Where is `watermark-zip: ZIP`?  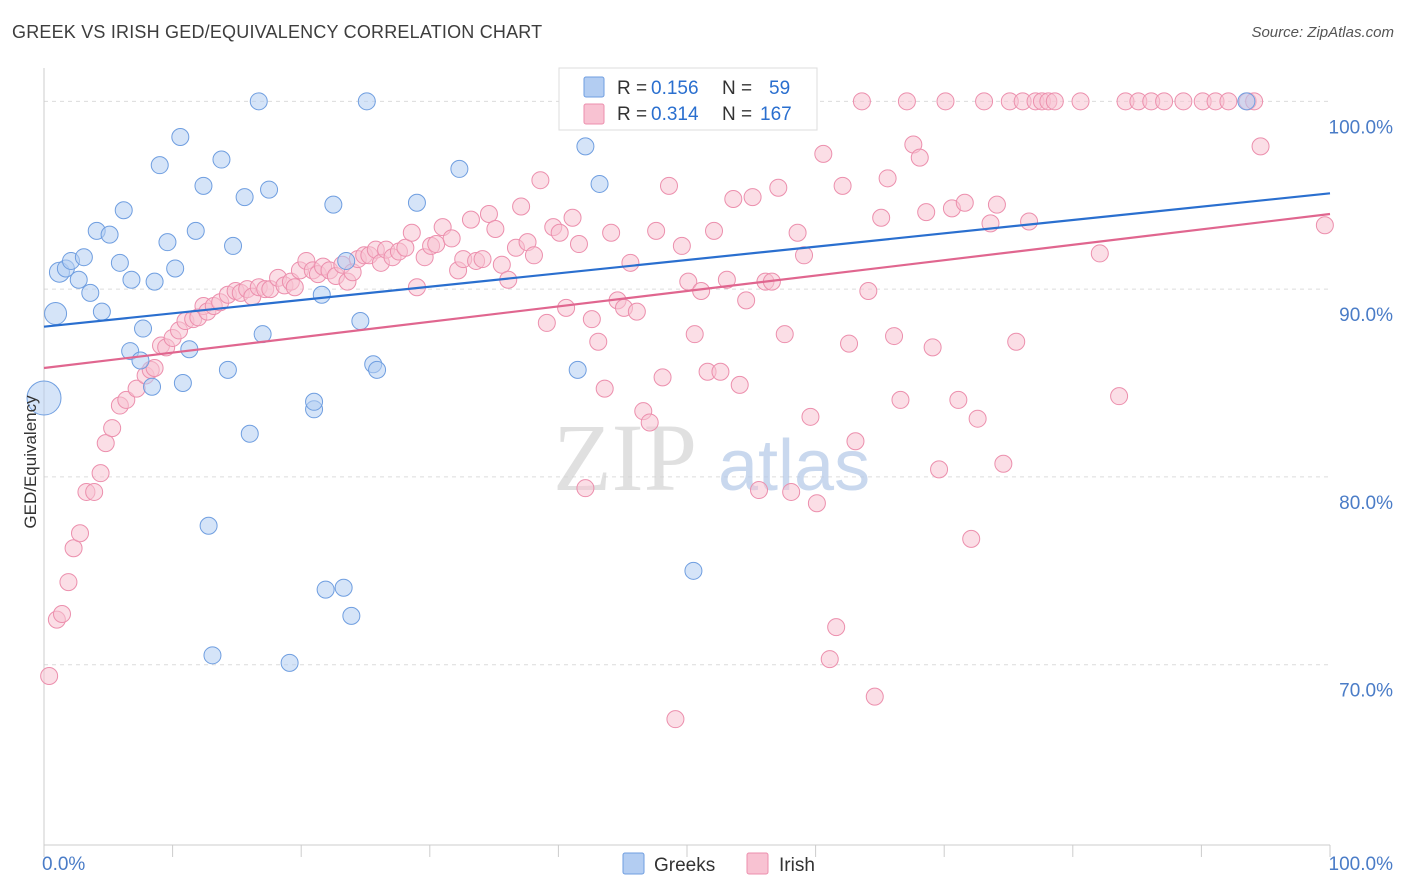
watermark-zip: ZIP is located at coordinates (625, 457).